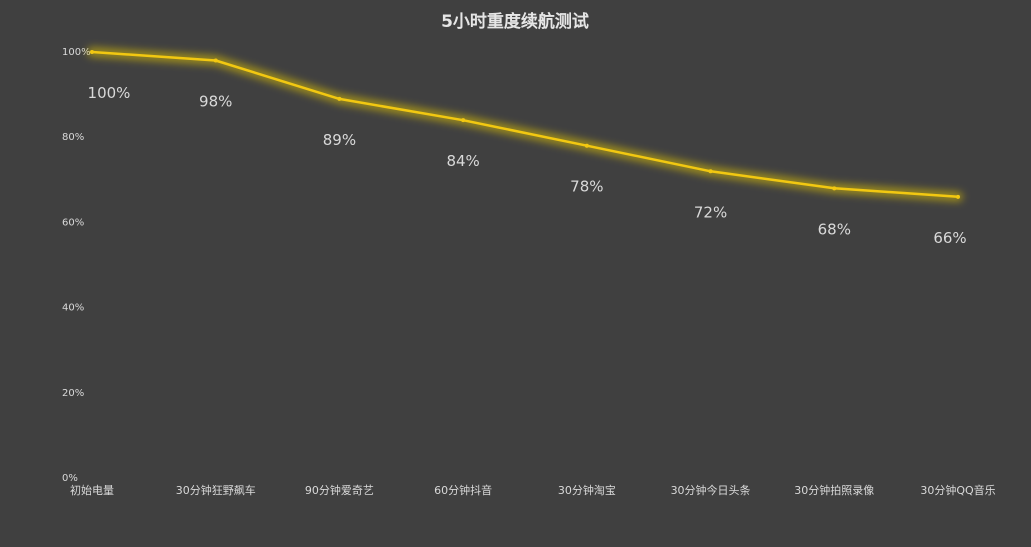  What do you see at coordinates (710, 212) in the screenshot?
I see `data-label: 72%` at bounding box center [710, 212].